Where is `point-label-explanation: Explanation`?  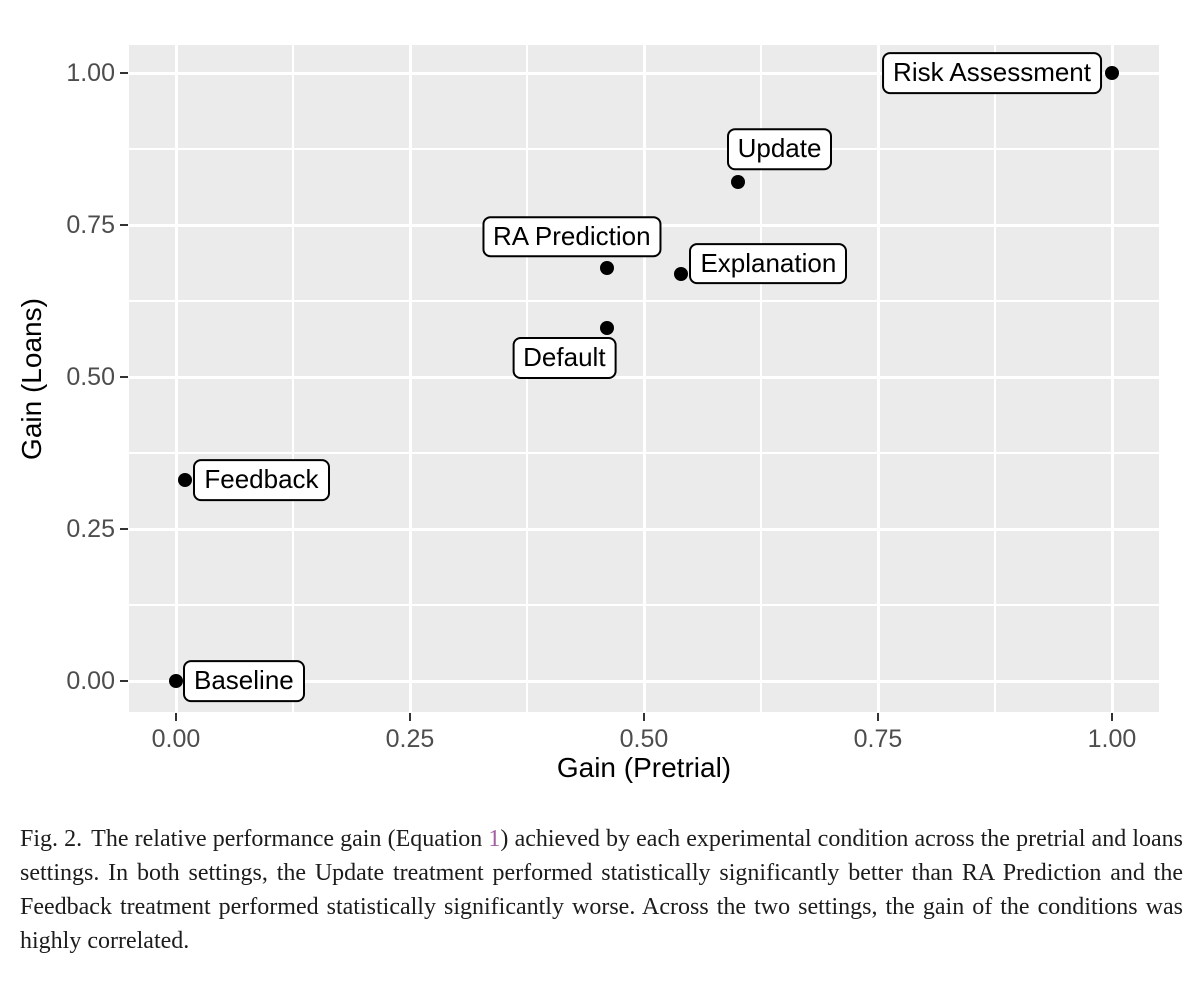 point-label-explanation: Explanation is located at coordinates (768, 263).